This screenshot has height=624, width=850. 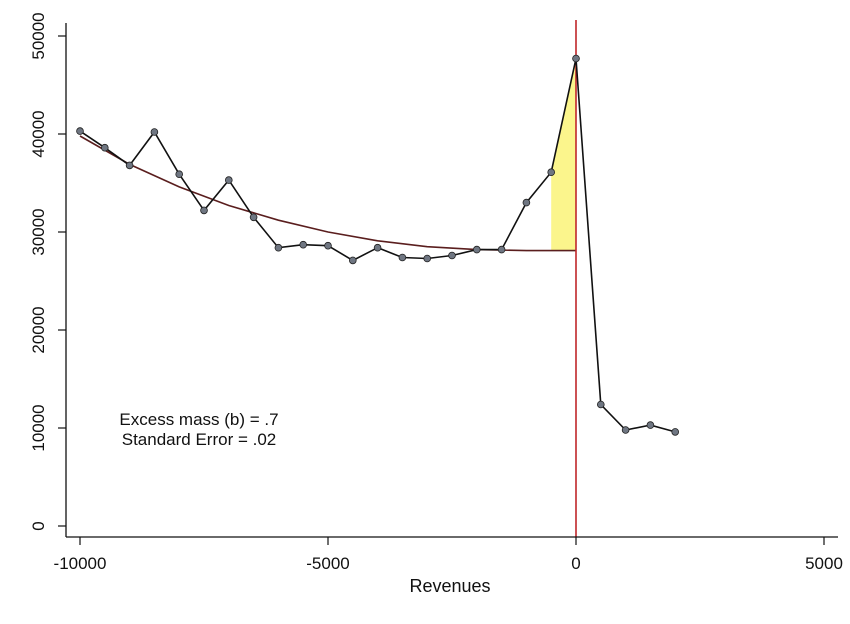 What do you see at coordinates (563, 154) in the screenshot?
I see `excess-mass-area` at bounding box center [563, 154].